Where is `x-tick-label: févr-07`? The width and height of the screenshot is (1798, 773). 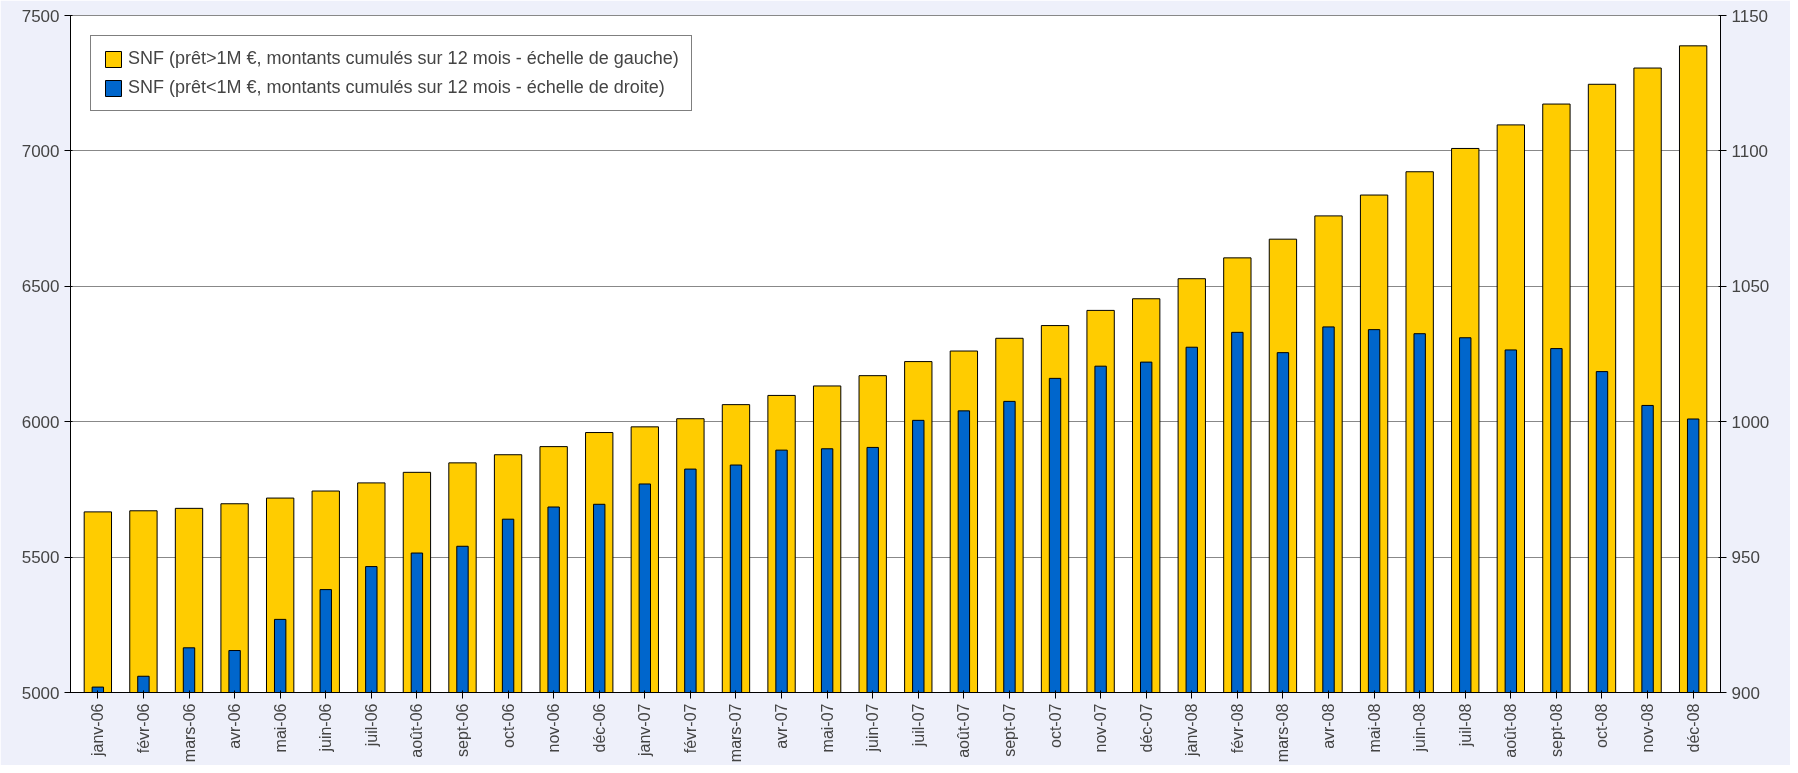 x-tick-label: févr-07 is located at coordinates (690, 728).